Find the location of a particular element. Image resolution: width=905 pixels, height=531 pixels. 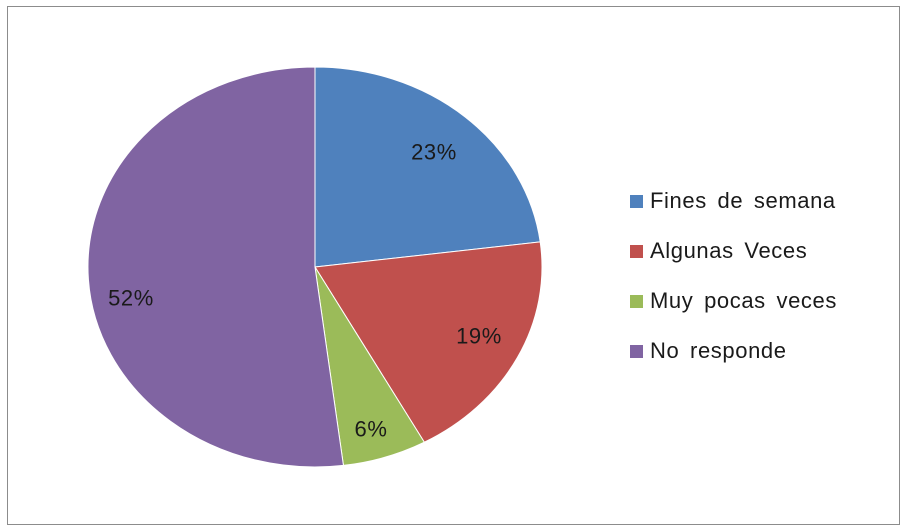

pie-slice-fines-de-semana is located at coordinates (427, 167).